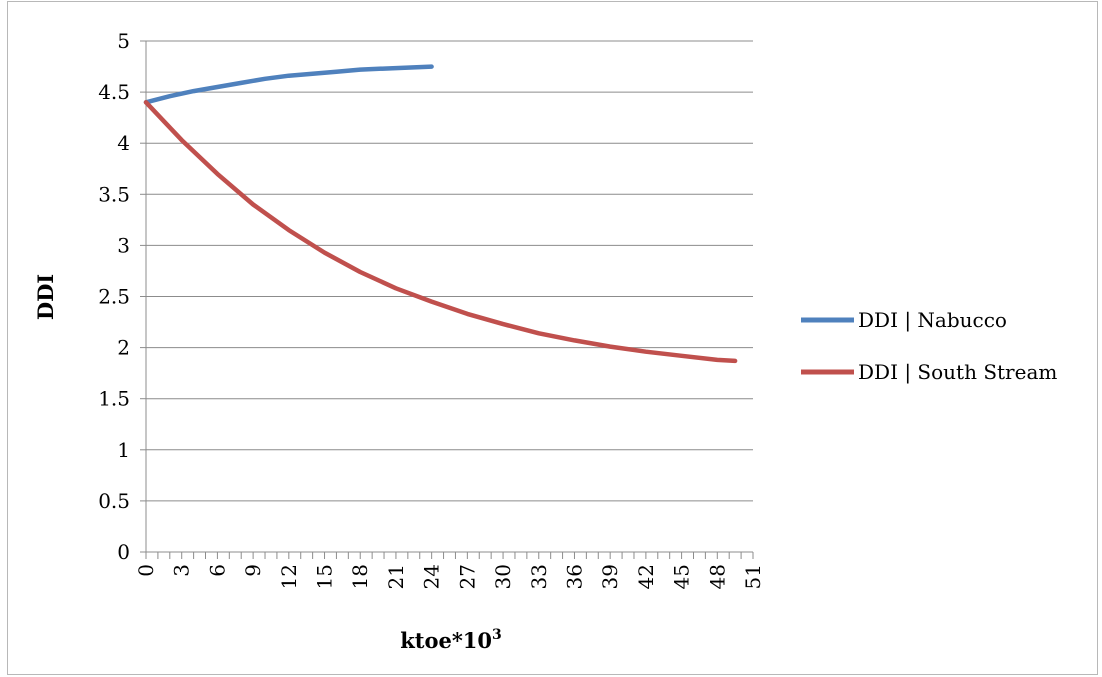 Image resolution: width=1102 pixels, height=677 pixels. Describe the element at coordinates (253, 570) in the screenshot. I see `x-tick-label: 9` at that location.